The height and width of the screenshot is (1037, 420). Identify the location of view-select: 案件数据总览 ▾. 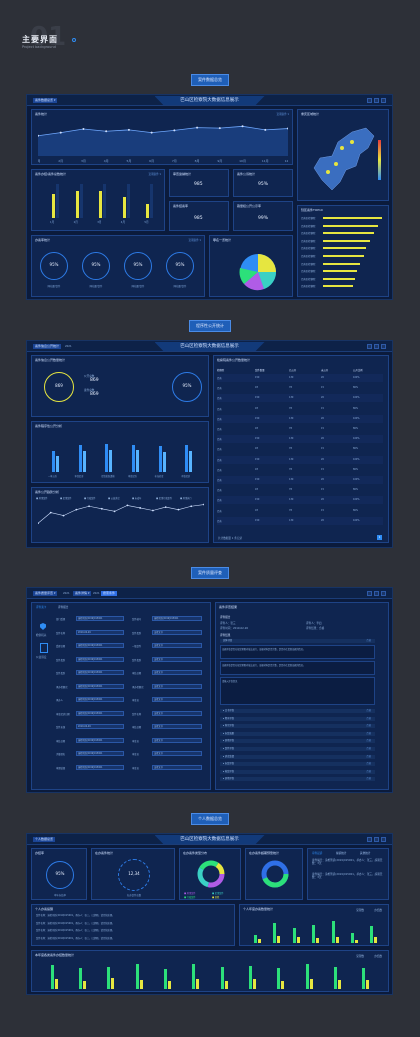
(45, 100).